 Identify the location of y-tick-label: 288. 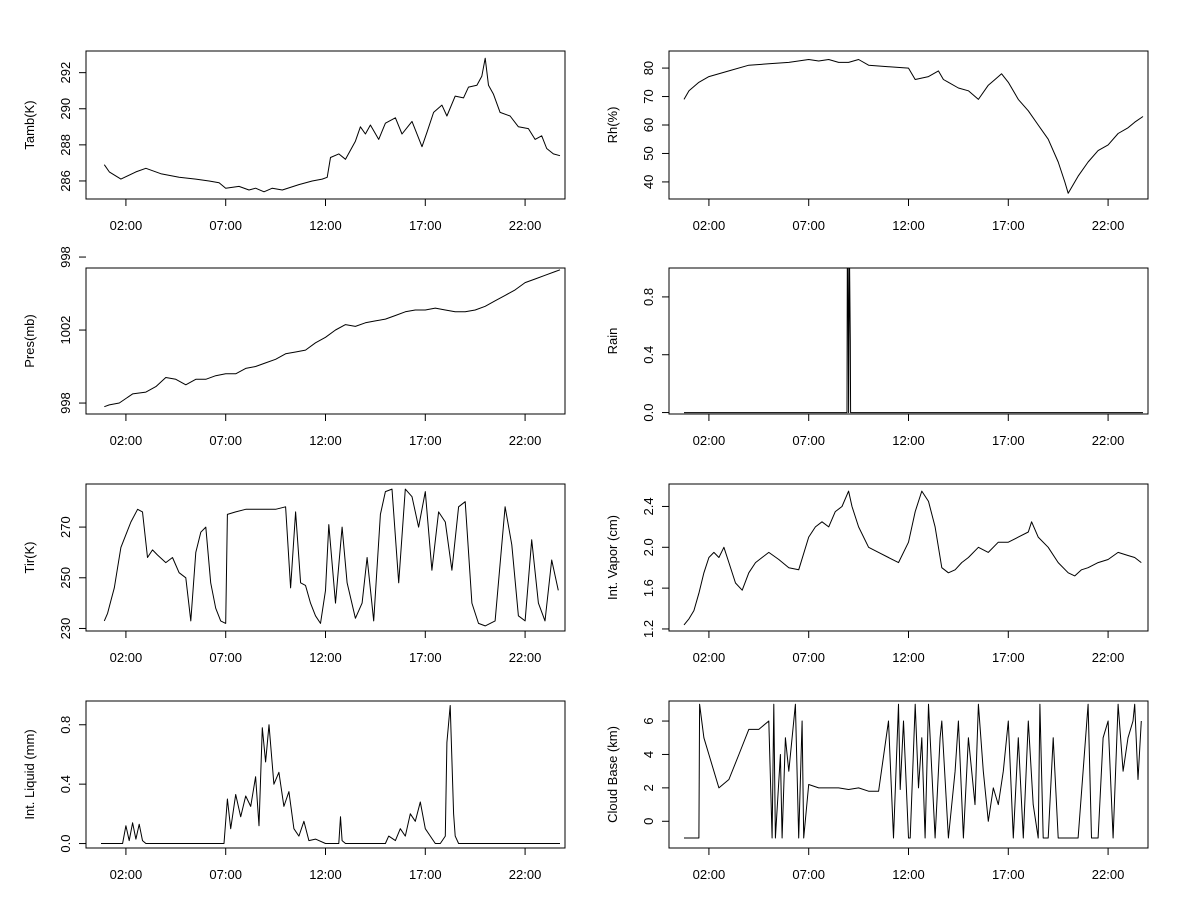
(65, 145).